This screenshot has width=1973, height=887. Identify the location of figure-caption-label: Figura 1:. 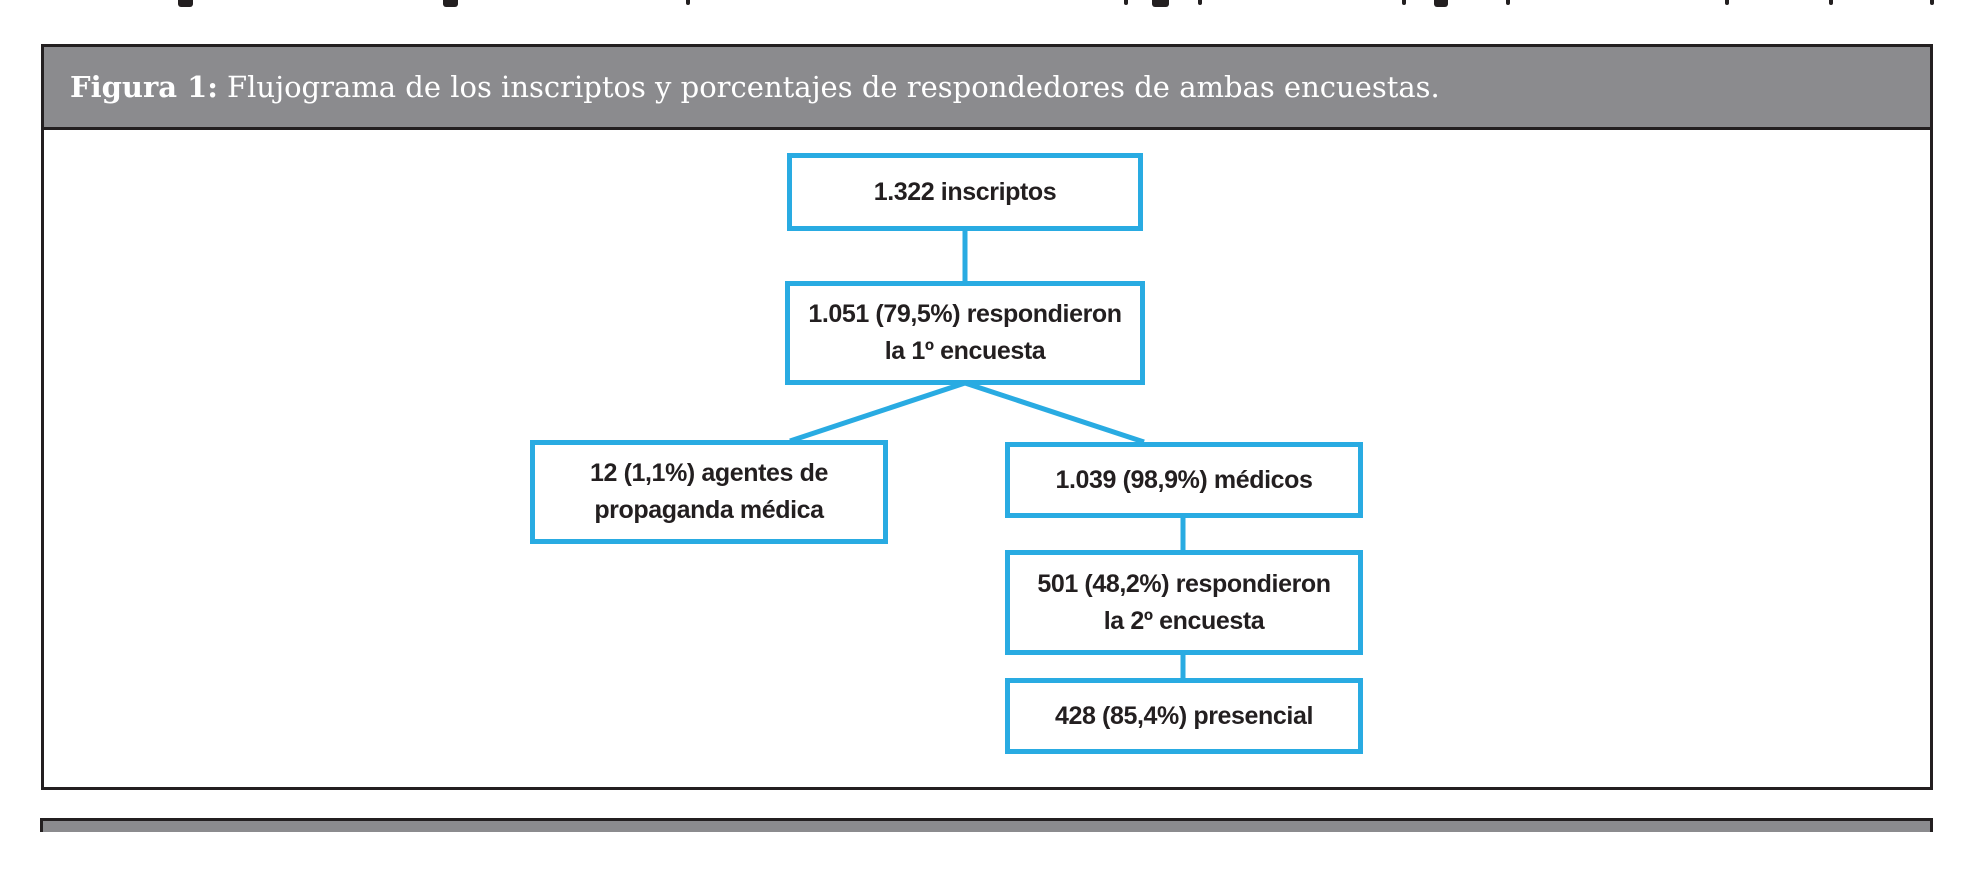
(144, 87).